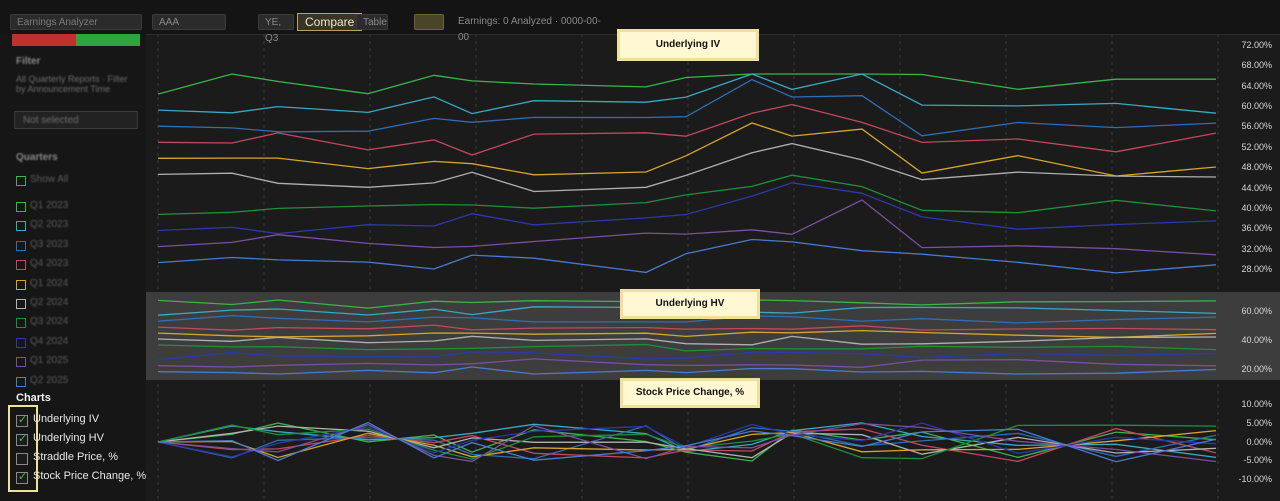 The width and height of the screenshot is (1280, 501). What do you see at coordinates (49, 205) in the screenshot?
I see `legend-label: Q1 2023` at bounding box center [49, 205].